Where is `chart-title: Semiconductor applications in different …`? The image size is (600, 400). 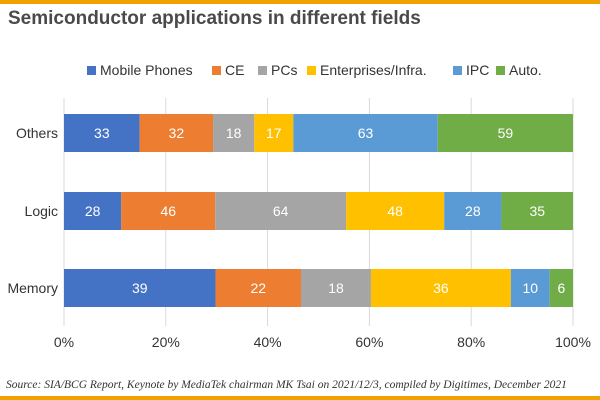
chart-title: Semiconductor applications in different … is located at coordinates (214, 18).